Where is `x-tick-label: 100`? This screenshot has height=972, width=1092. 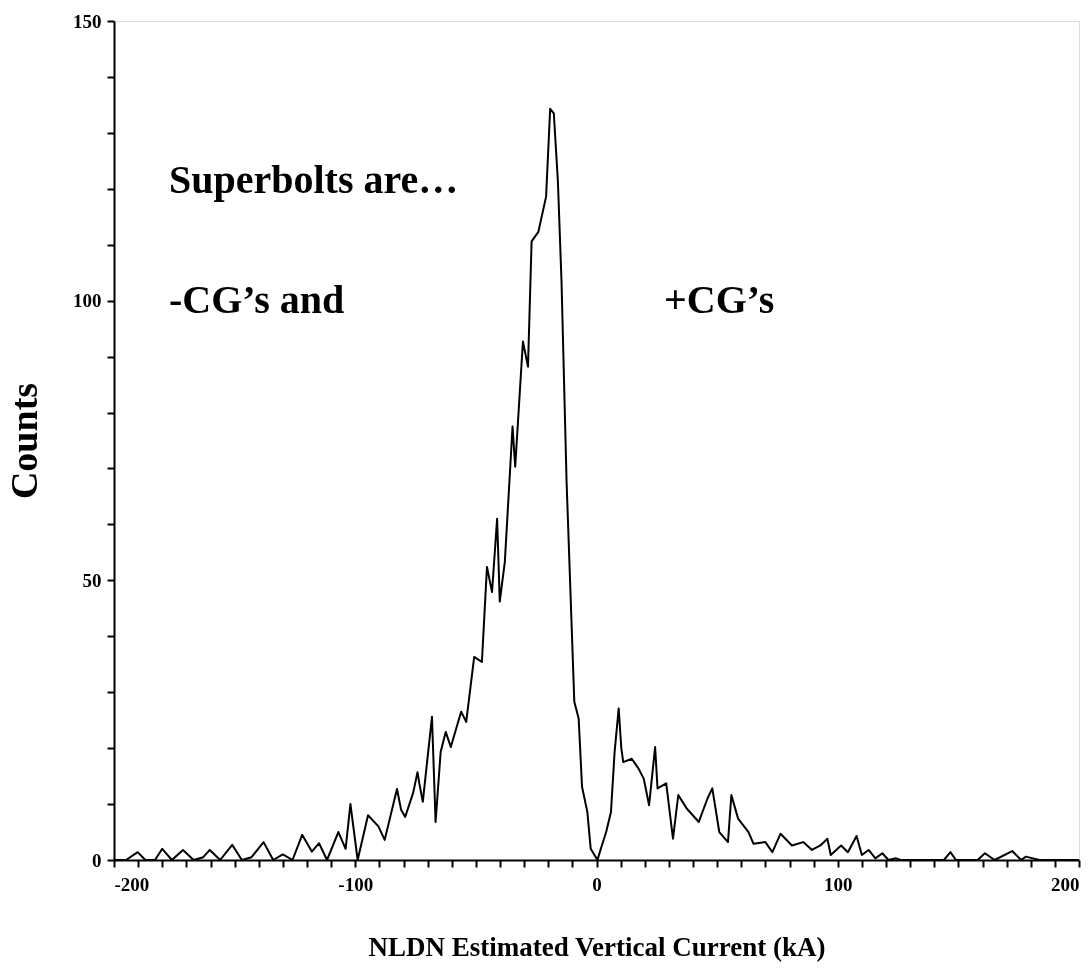 x-tick-label: 100 is located at coordinates (838, 884).